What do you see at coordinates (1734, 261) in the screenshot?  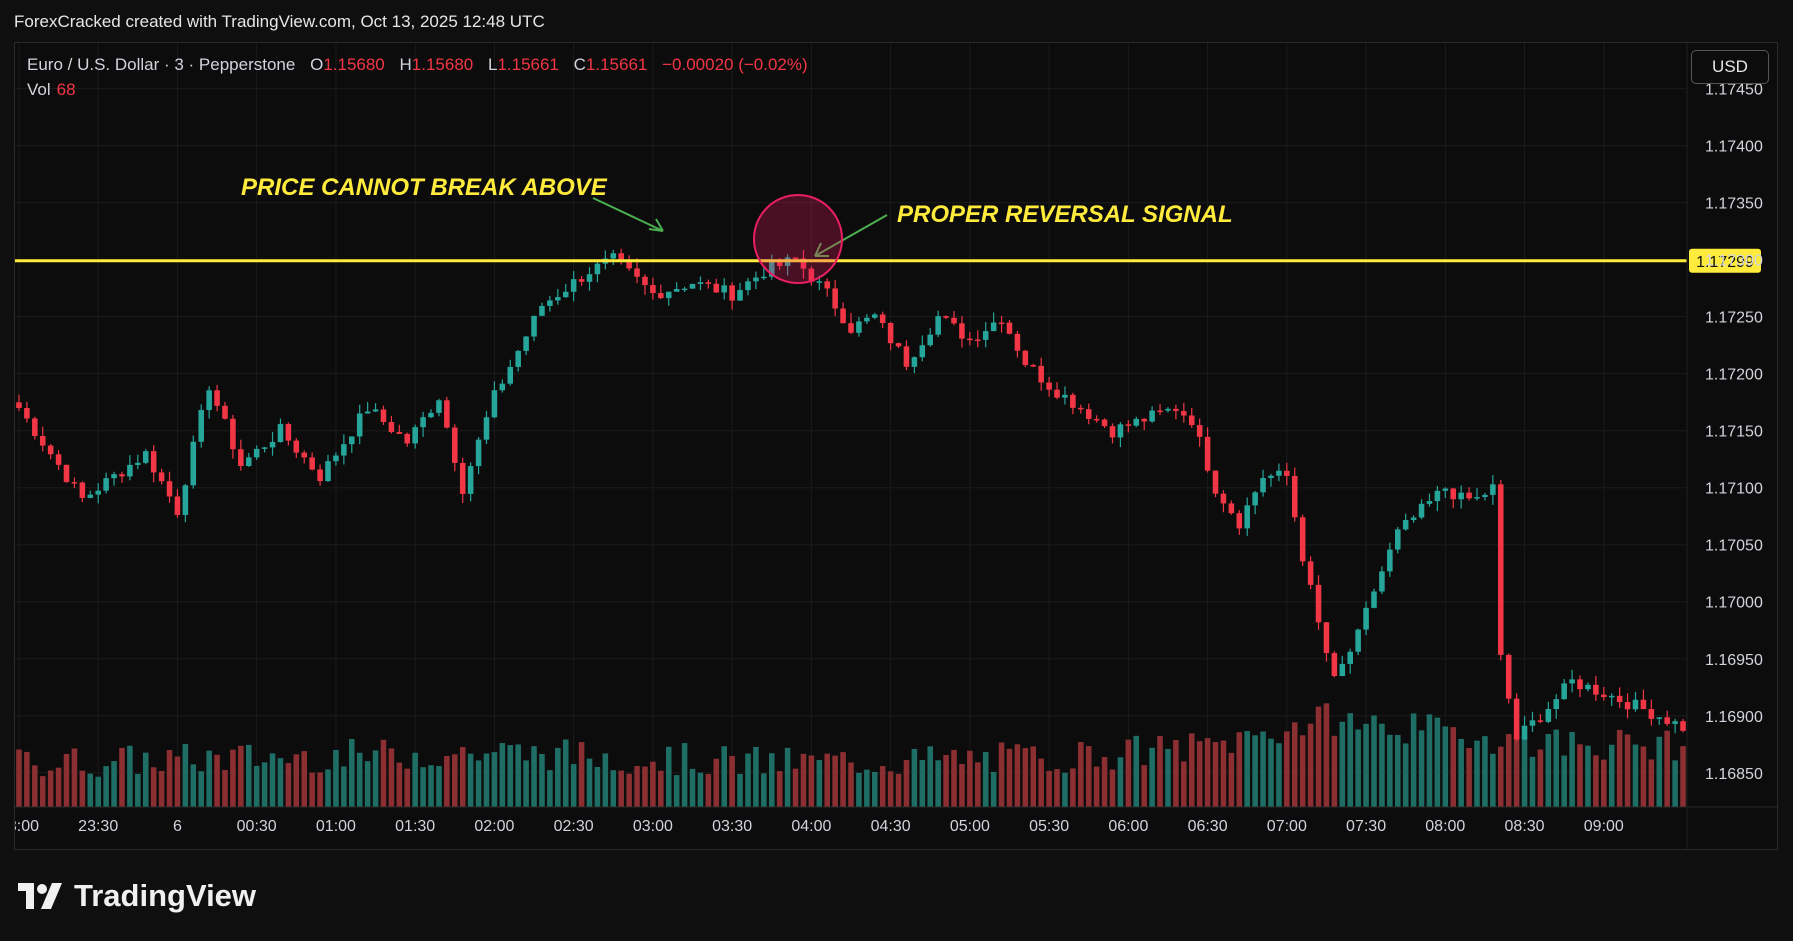 I see `price-tick-label: 1.17300` at bounding box center [1734, 261].